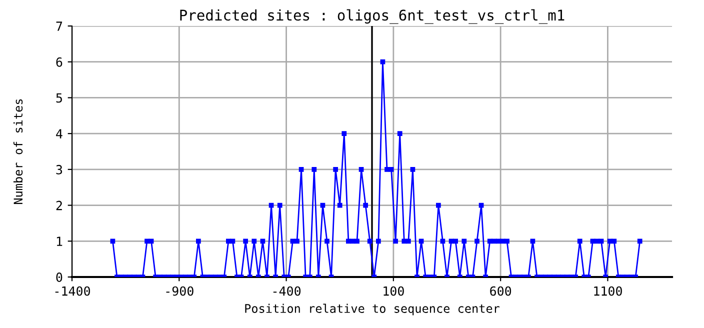  Describe the element at coordinates (59, 98) in the screenshot. I see `y-tick-label: 5` at that location.